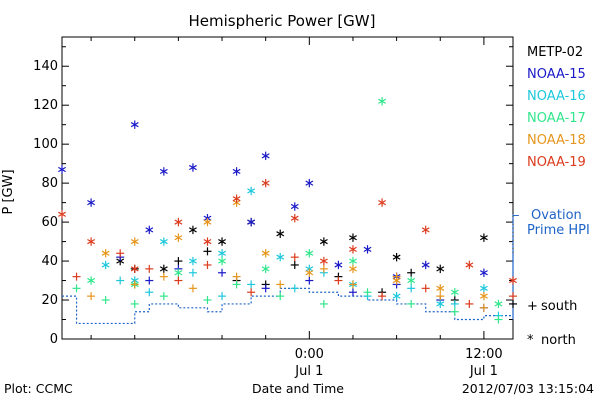 The height and width of the screenshot is (400, 600). I want to click on plot-timestamp: 2012/07/03 13:15:04, so click(528, 388).